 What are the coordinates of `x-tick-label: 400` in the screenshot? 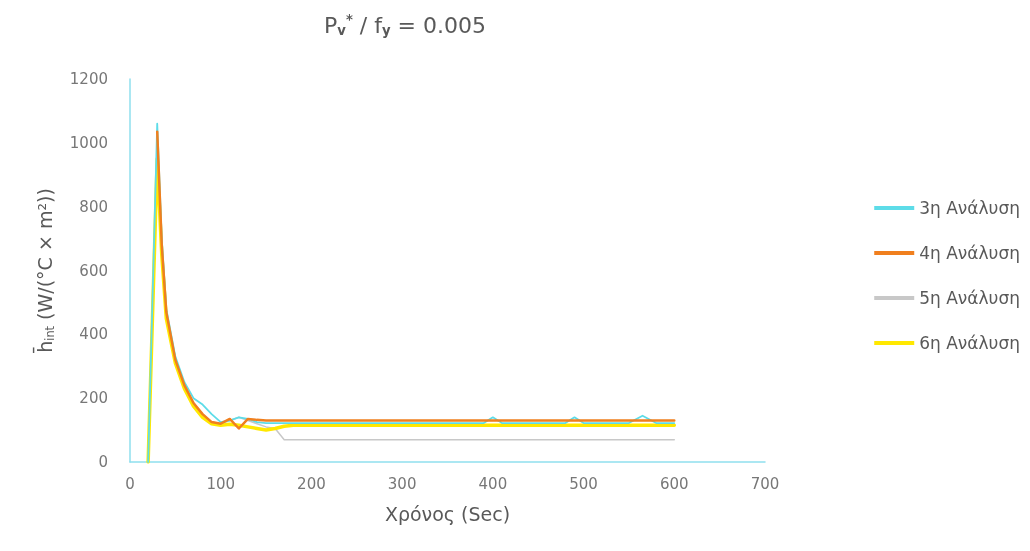 It's located at (493, 483).